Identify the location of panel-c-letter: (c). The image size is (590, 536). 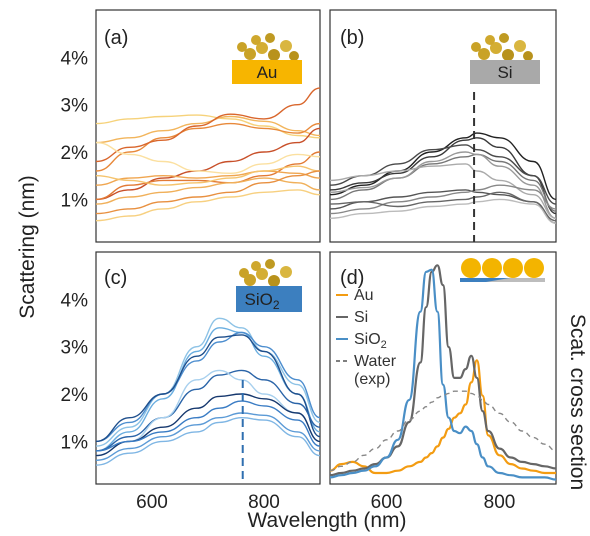
(115, 278).